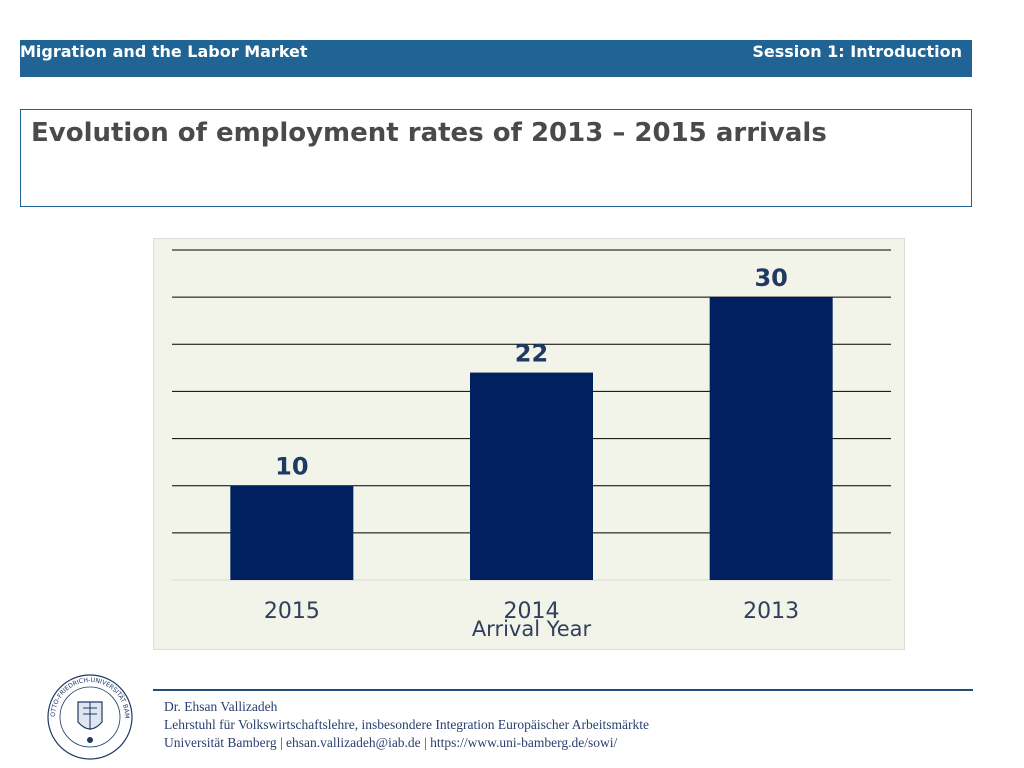 This screenshot has width=1024, height=768. What do you see at coordinates (771, 438) in the screenshot?
I see `bar-2013` at bounding box center [771, 438].